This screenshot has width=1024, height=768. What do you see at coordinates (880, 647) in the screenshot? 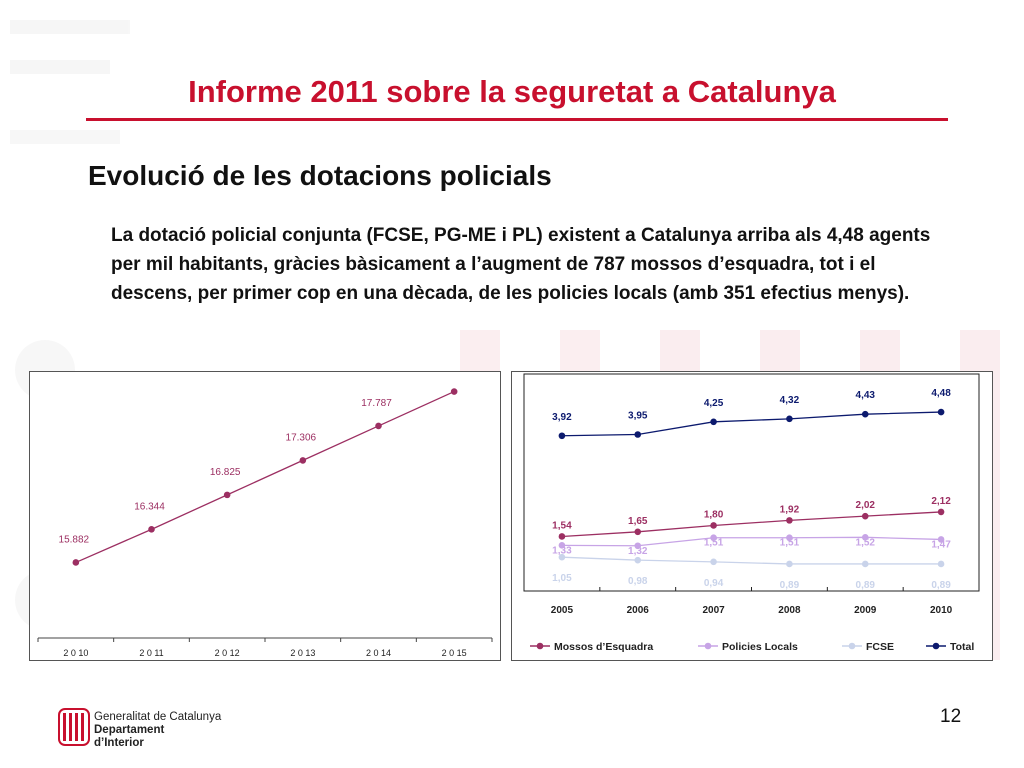
I see `legend-label: FCSE` at bounding box center [880, 647].